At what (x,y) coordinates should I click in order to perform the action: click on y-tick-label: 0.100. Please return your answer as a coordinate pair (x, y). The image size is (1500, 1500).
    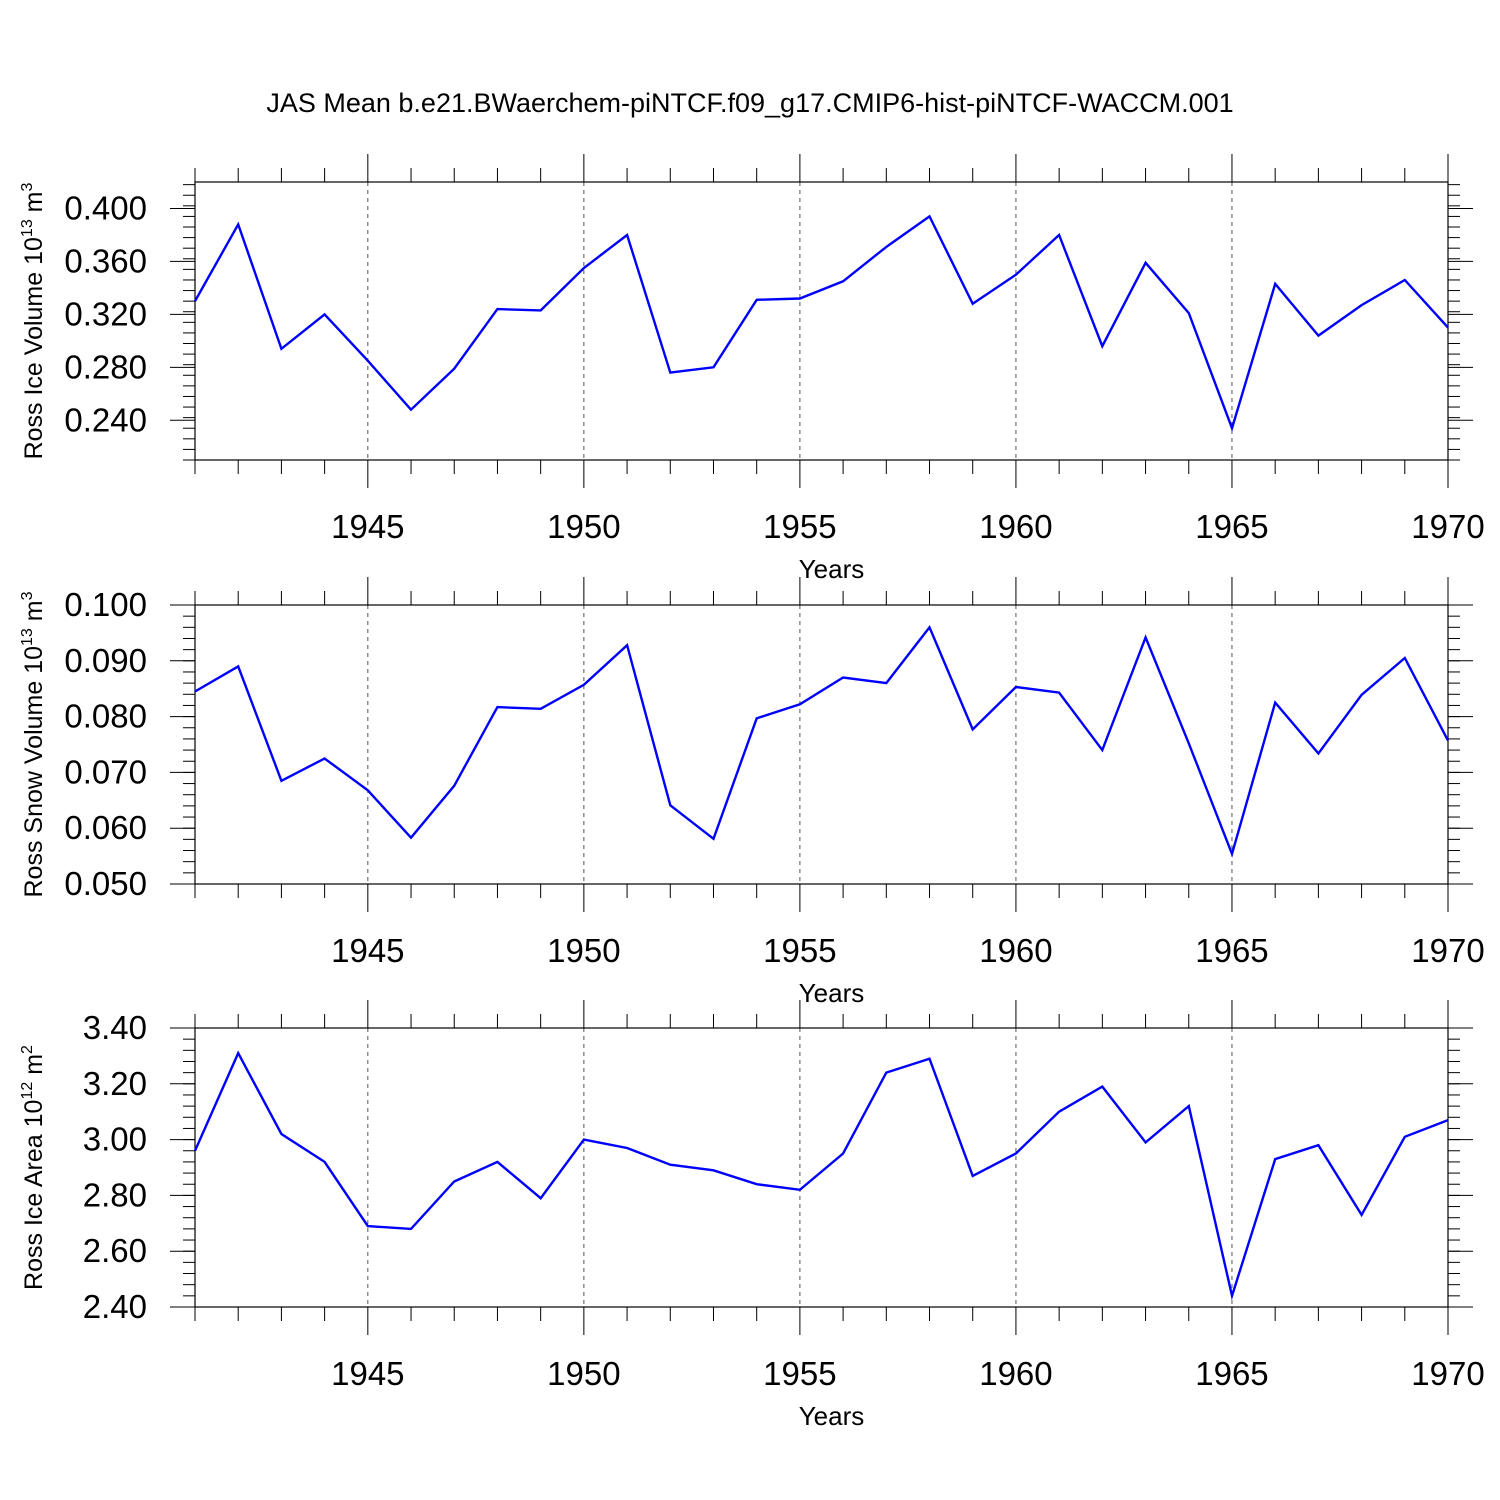
    Looking at the image, I should click on (105, 604).